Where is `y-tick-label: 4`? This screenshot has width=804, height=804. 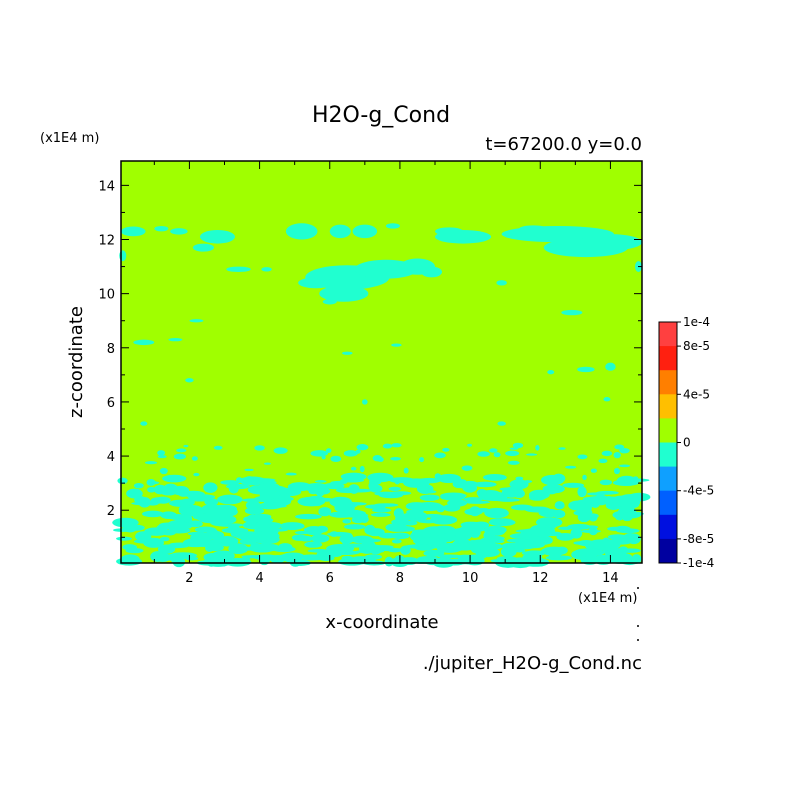 y-tick-label: 4 is located at coordinates (111, 457).